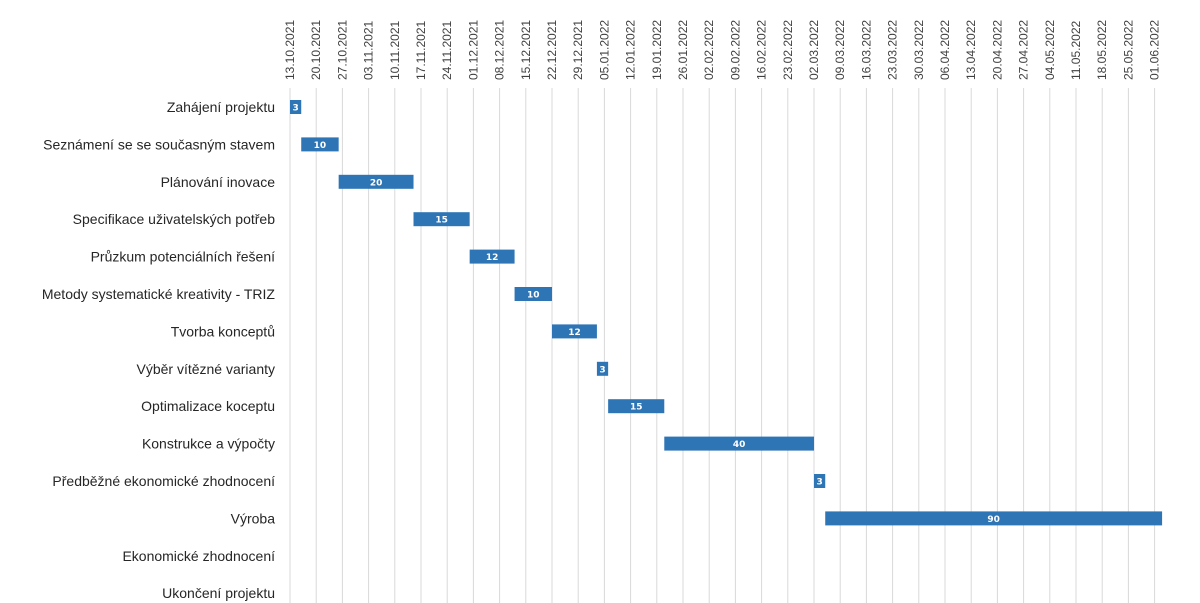 This screenshot has width=1200, height=603. What do you see at coordinates (159, 144) in the screenshot?
I see `task-label: Seznámení se se současným stavem` at bounding box center [159, 144].